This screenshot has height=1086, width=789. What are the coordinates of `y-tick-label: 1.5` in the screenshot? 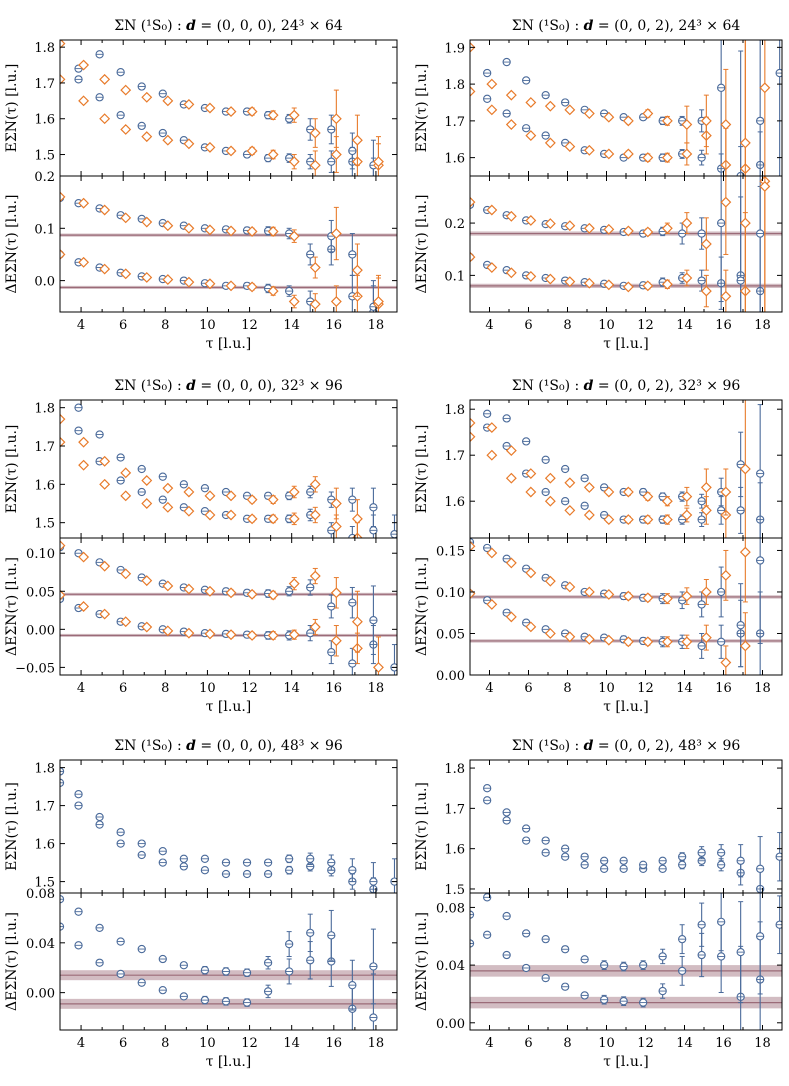 It's located at (44, 883).